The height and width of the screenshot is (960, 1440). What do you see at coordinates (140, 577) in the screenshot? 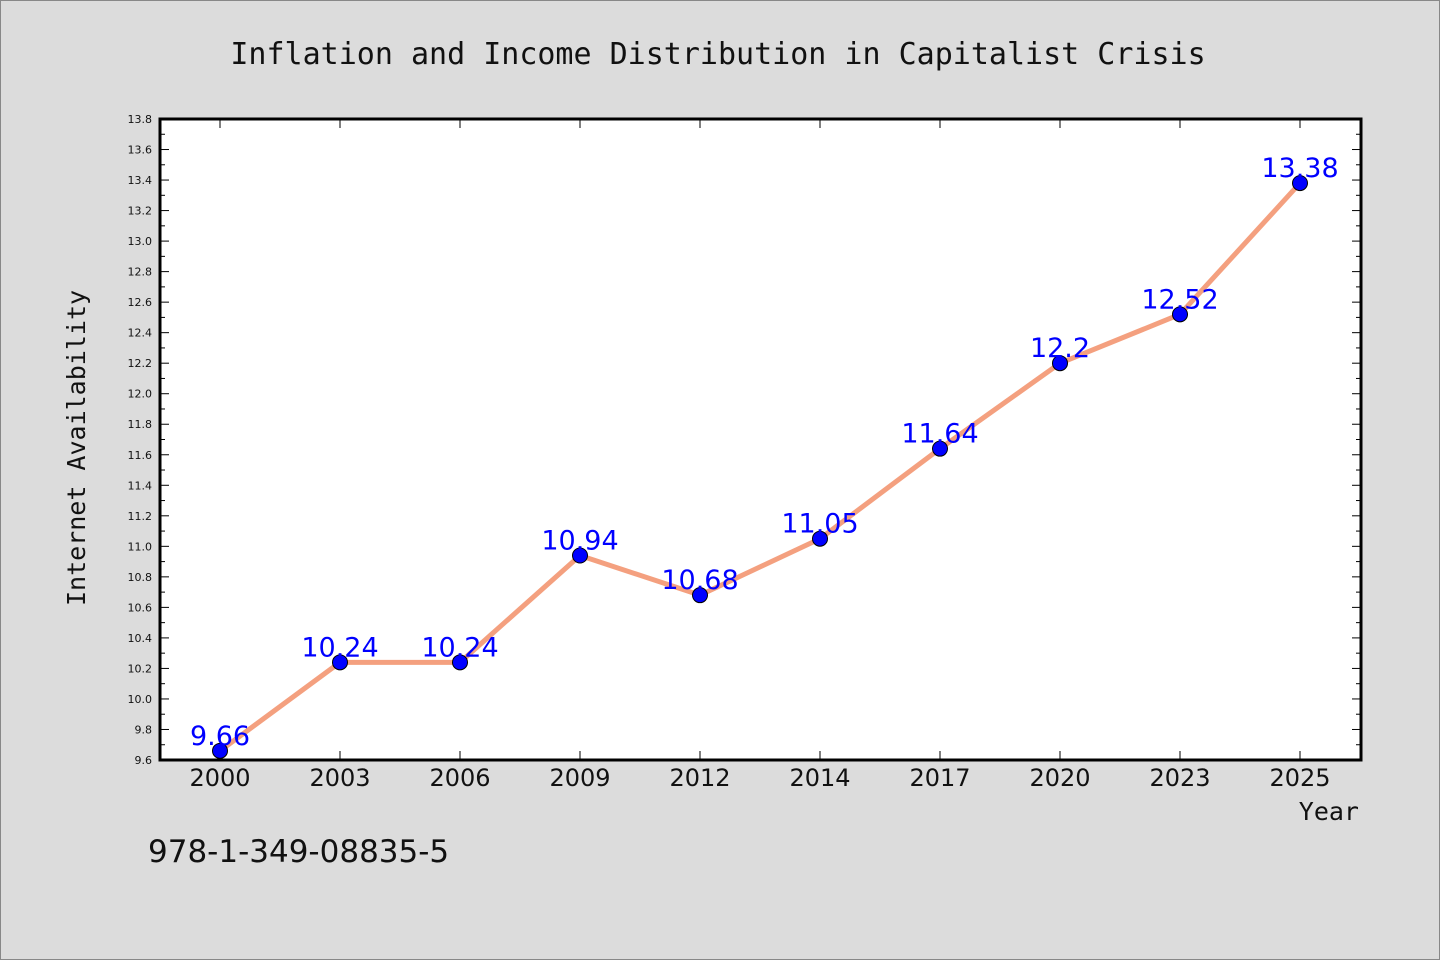
I see `y-tick-label: 10.8` at bounding box center [140, 577].